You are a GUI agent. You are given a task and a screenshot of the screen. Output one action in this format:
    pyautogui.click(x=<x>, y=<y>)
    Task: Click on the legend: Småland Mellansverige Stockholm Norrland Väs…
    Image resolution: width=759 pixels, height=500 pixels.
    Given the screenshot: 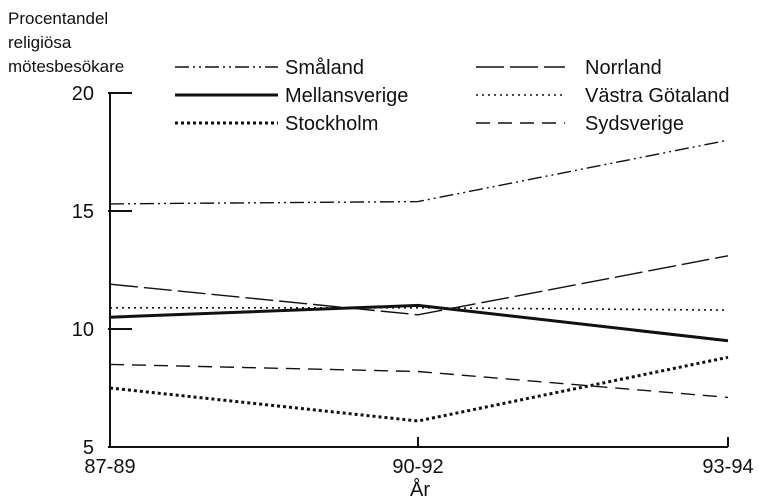 What is the action you would take?
    pyautogui.click(x=452, y=96)
    